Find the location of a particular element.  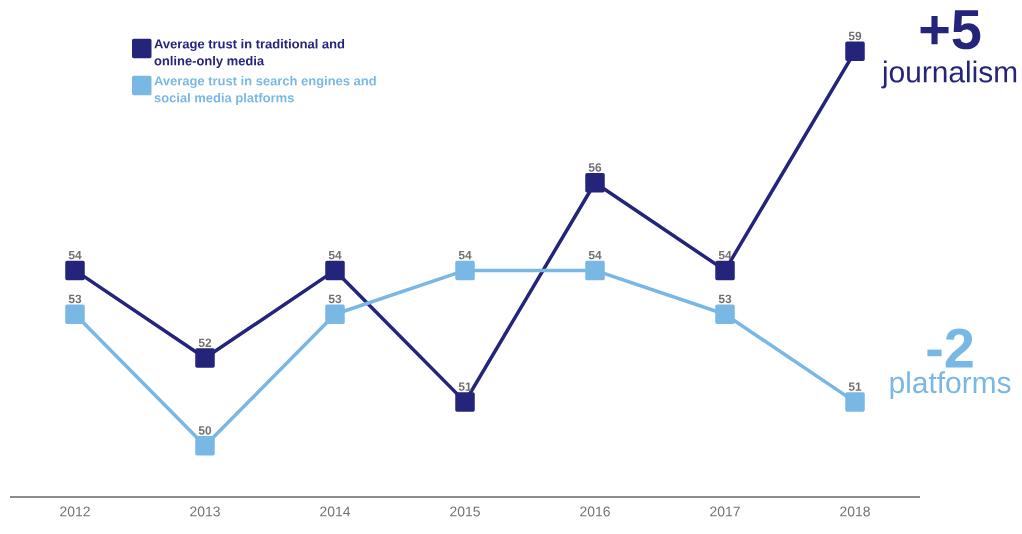

data-label: 52 is located at coordinates (205, 342).